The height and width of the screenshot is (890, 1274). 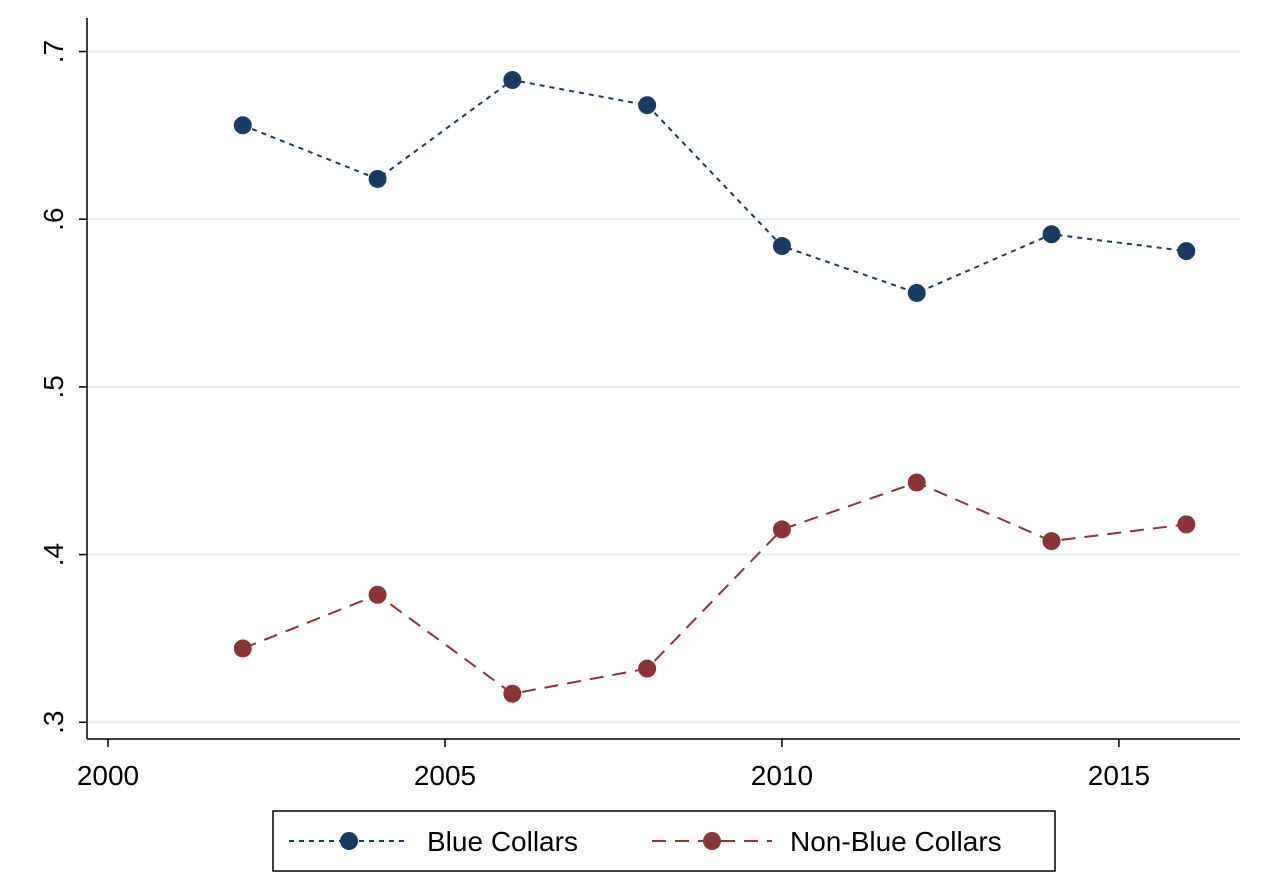 What do you see at coordinates (782, 775) in the screenshot?
I see `x-tick-label-2: 2010` at bounding box center [782, 775].